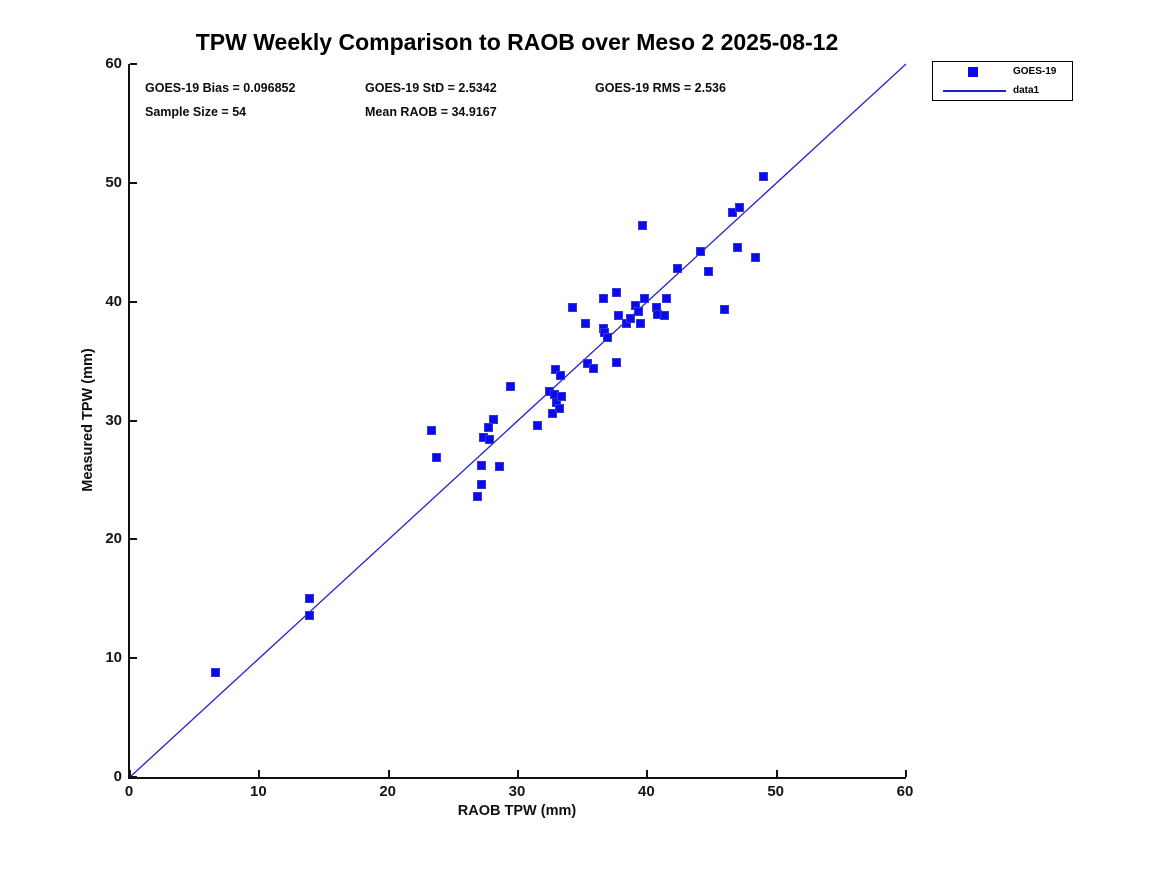 Image resolution: width=1167 pixels, height=875 pixels. I want to click on square-marker-icon, so click(973, 72).